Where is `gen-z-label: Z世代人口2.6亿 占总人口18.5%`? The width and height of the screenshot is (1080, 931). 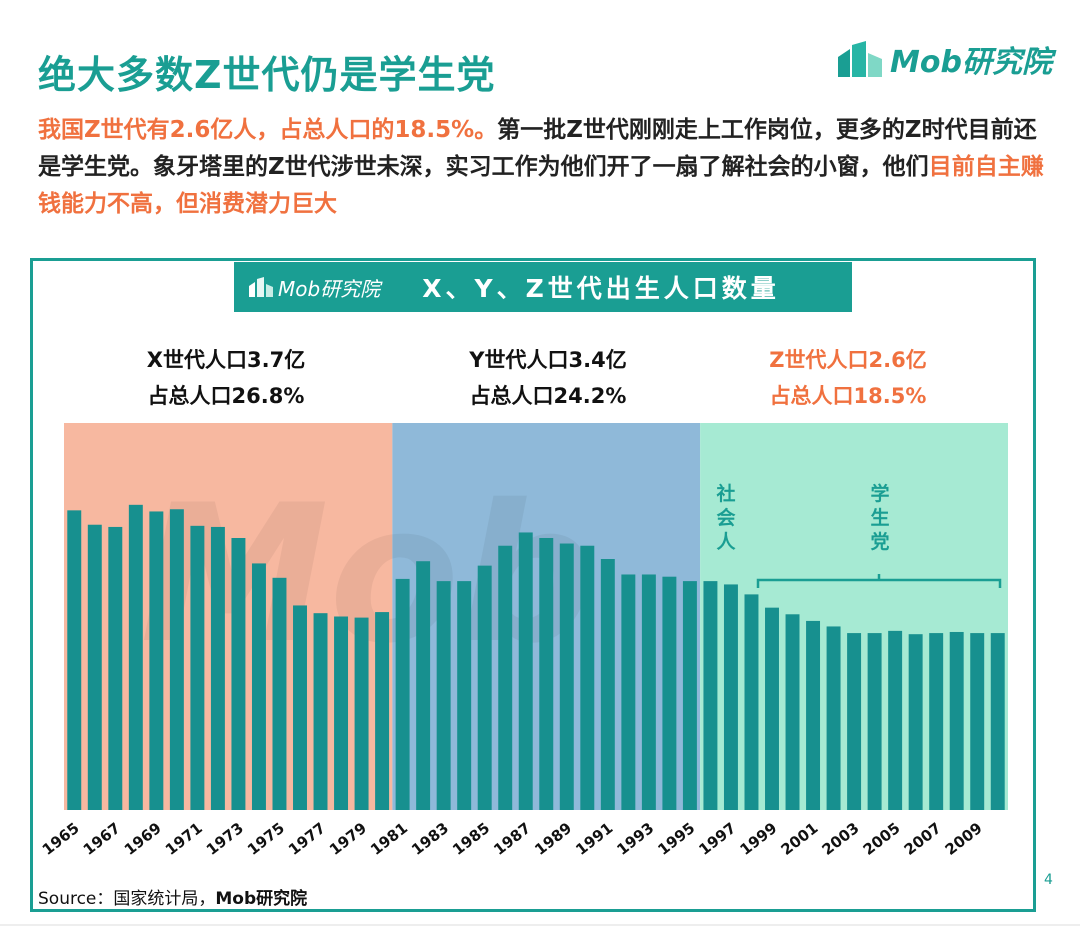 gen-z-label: Z世代人口2.6亿 占总人口18.5% is located at coordinates (848, 378).